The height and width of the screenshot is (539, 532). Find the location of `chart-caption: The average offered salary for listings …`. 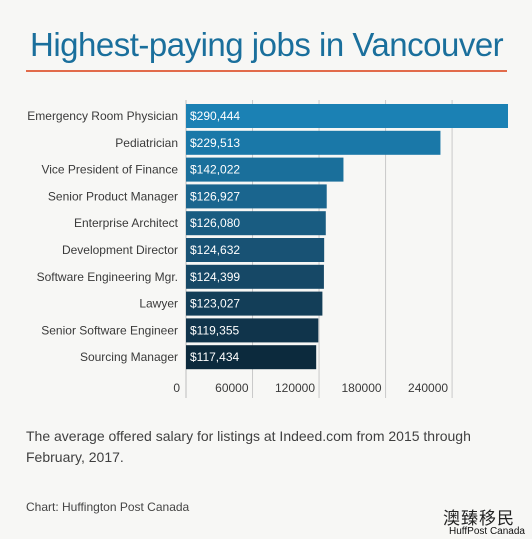

chart-caption: The average offered salary for listings … is located at coordinates (248, 446).